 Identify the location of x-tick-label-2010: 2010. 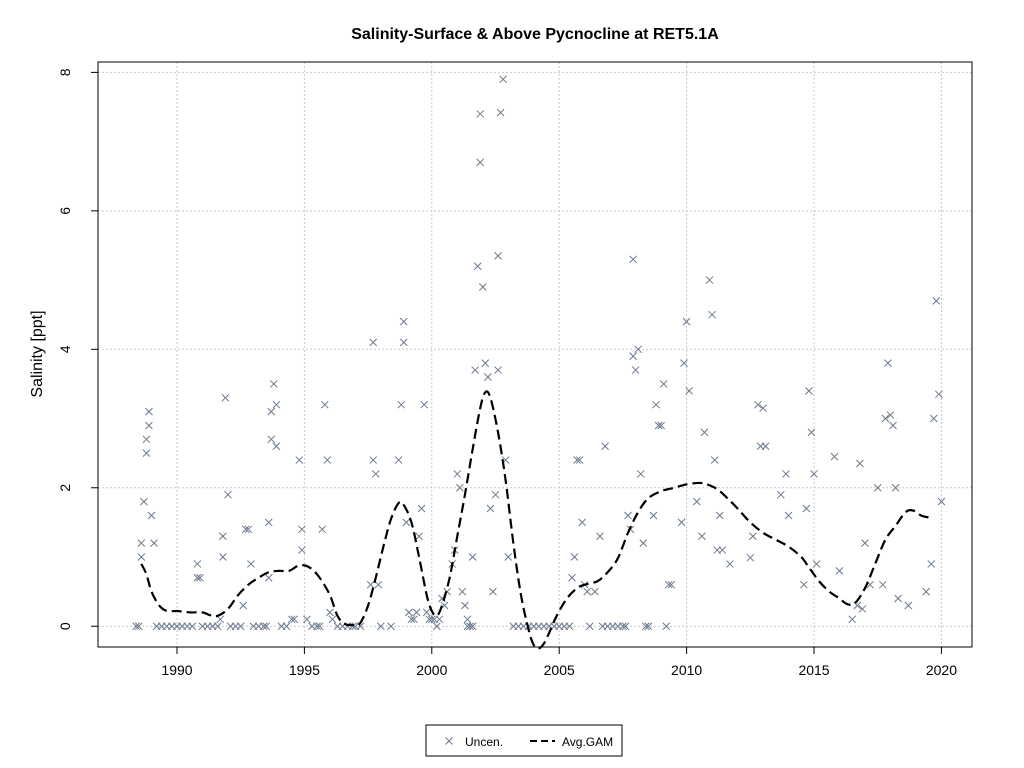
(686, 670).